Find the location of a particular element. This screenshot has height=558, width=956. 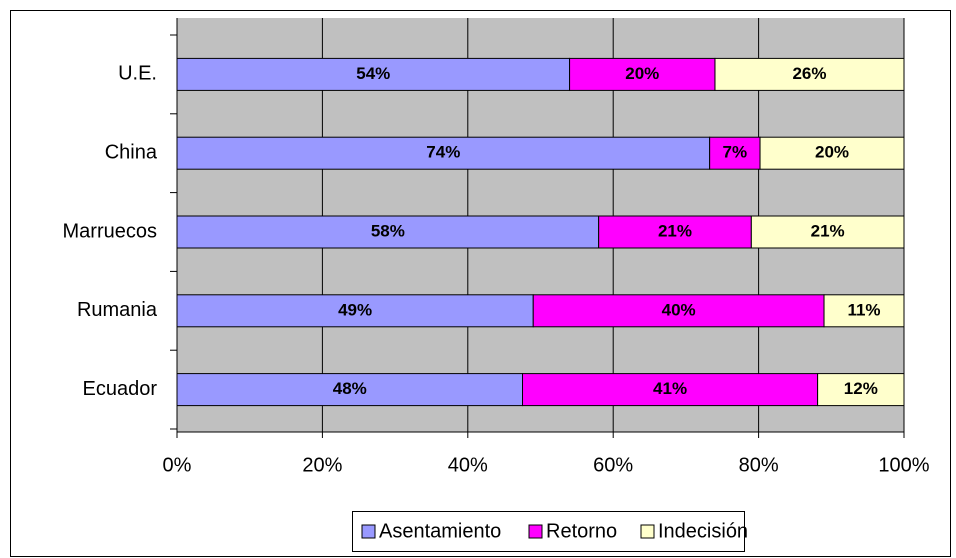

legend-box is located at coordinates (548, 531).